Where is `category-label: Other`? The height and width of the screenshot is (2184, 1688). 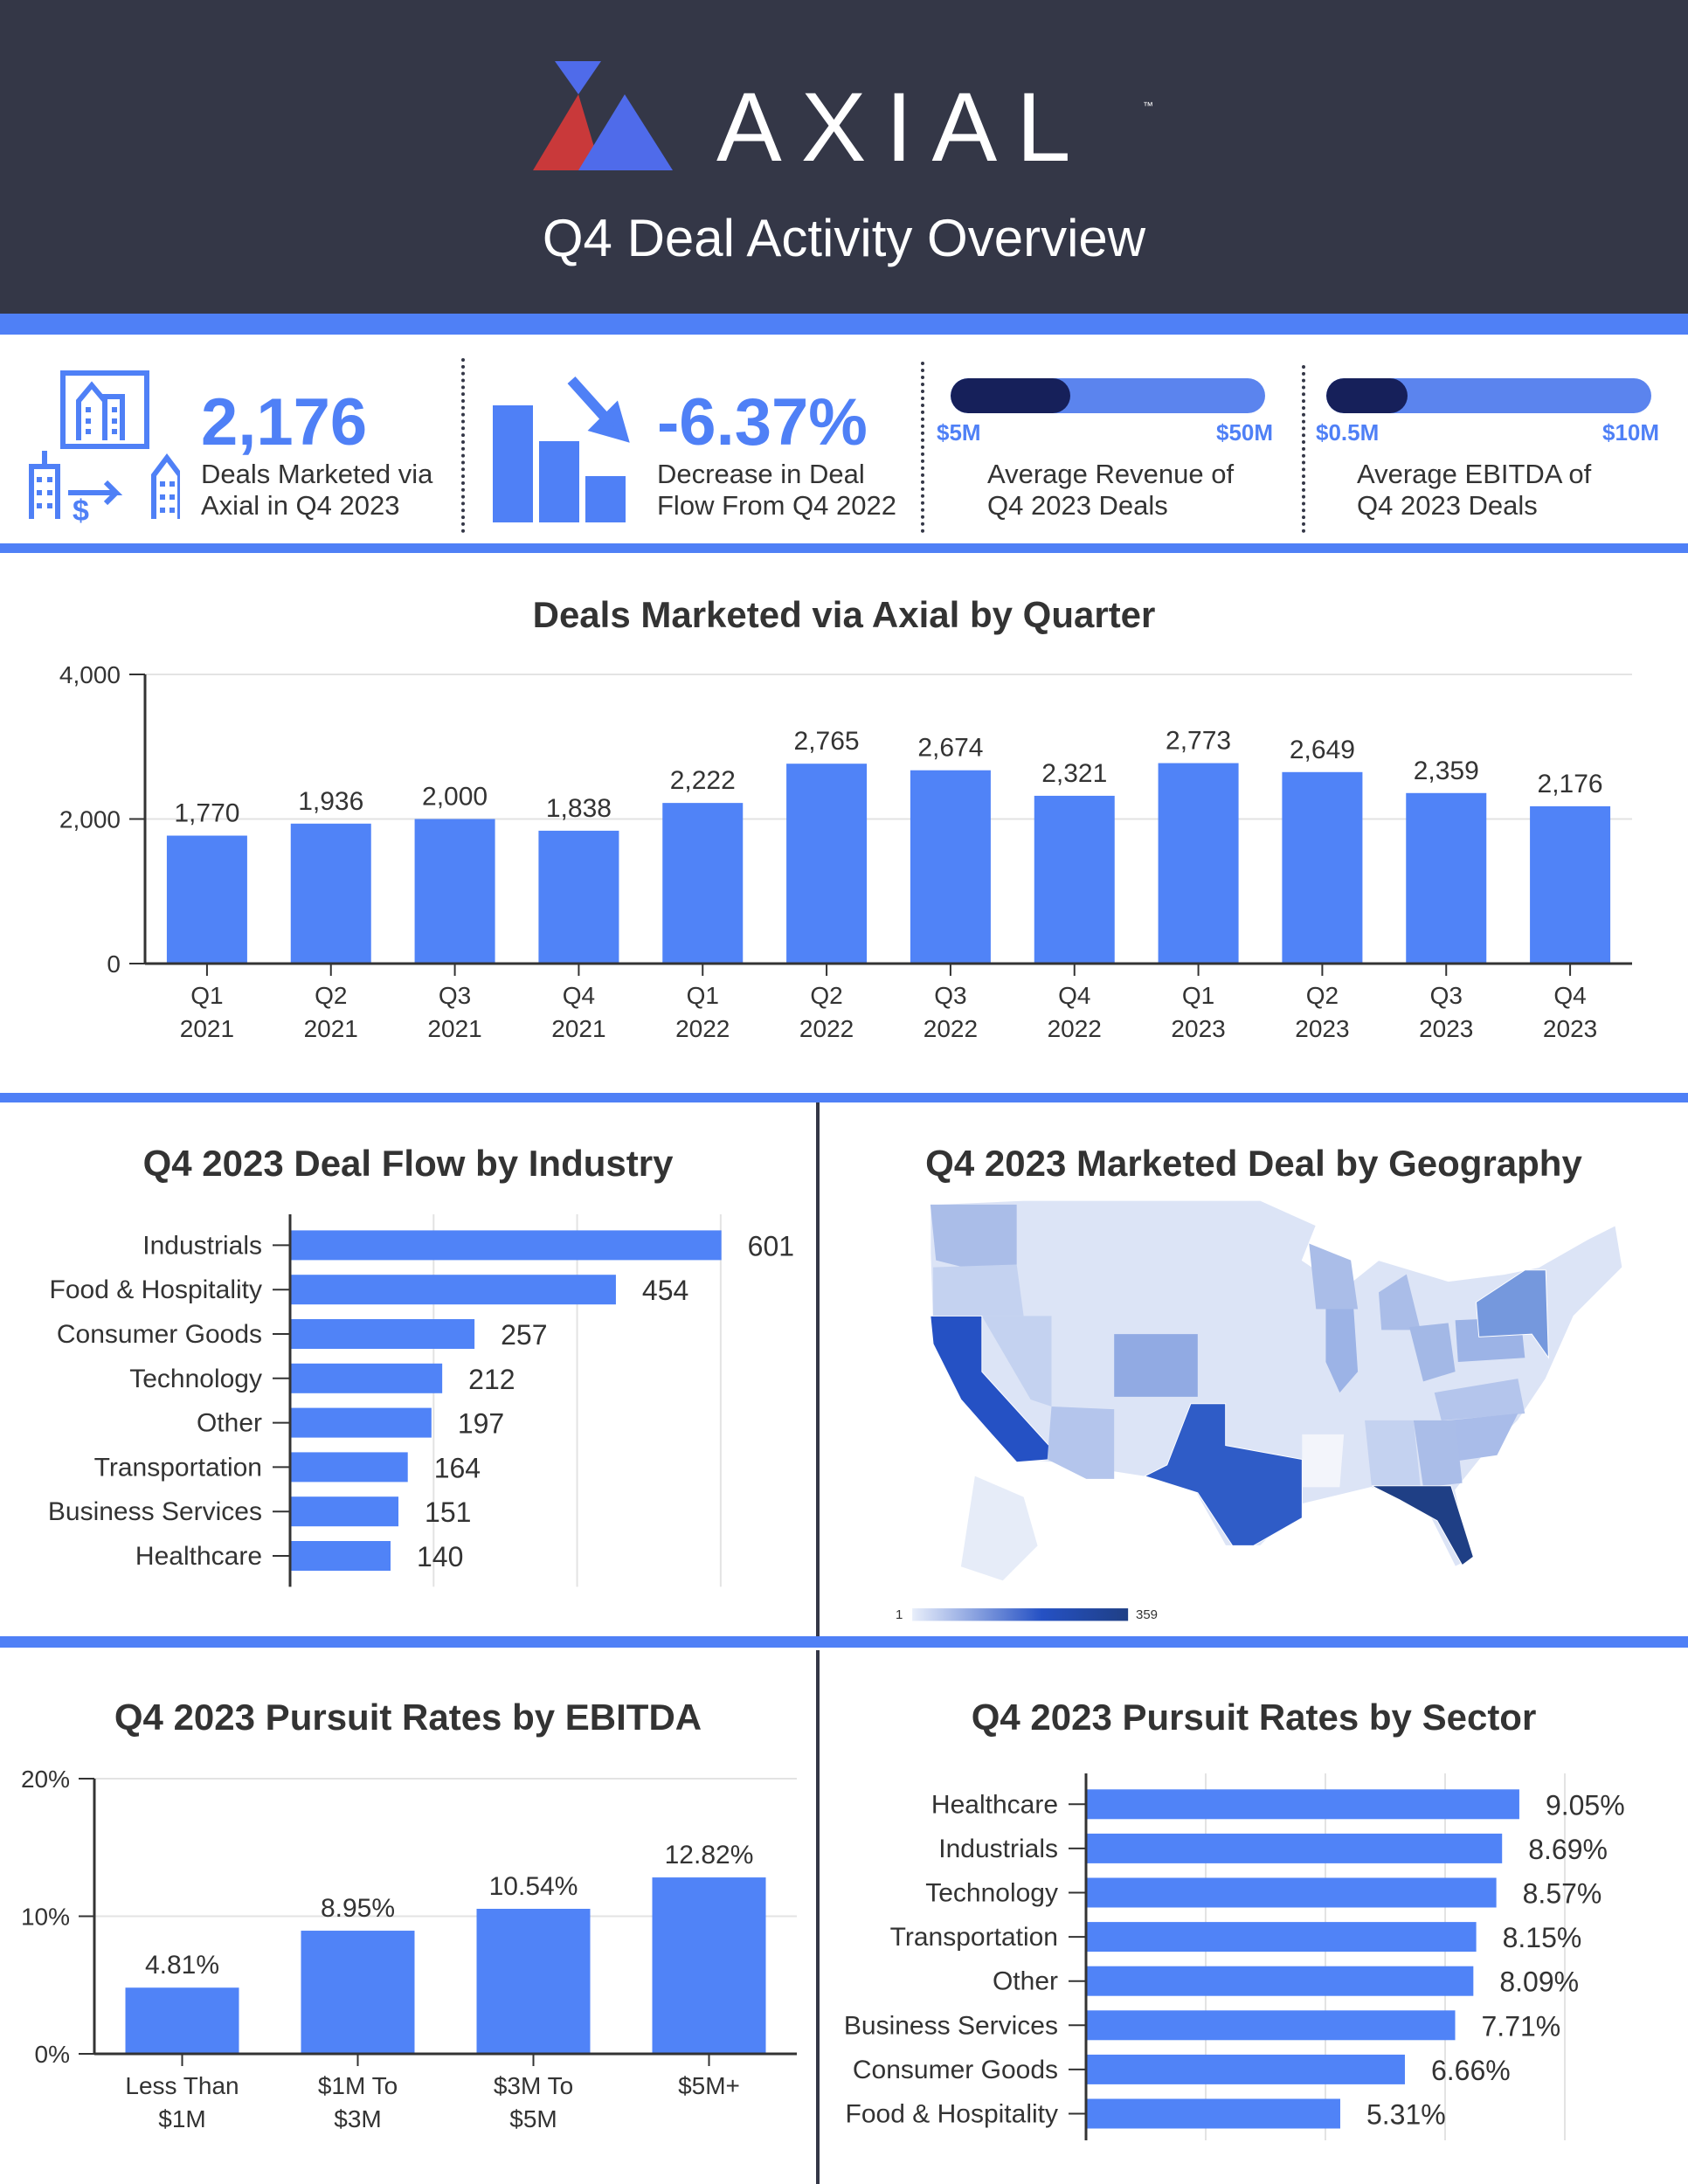
category-label: Other is located at coordinates (1025, 1981).